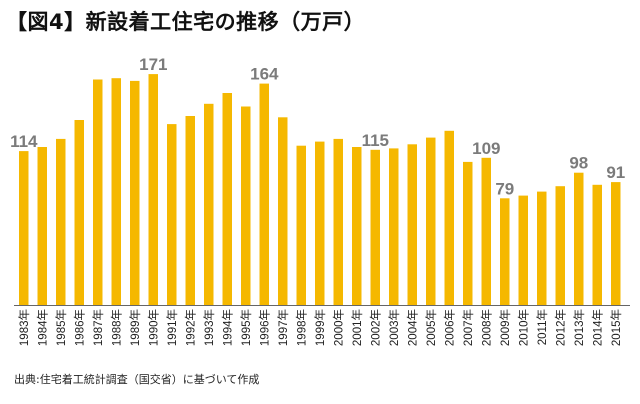 This screenshot has height=404, width=640. Describe the element at coordinates (578, 163) in the screenshot. I see `data-label-2013年: 98` at that location.